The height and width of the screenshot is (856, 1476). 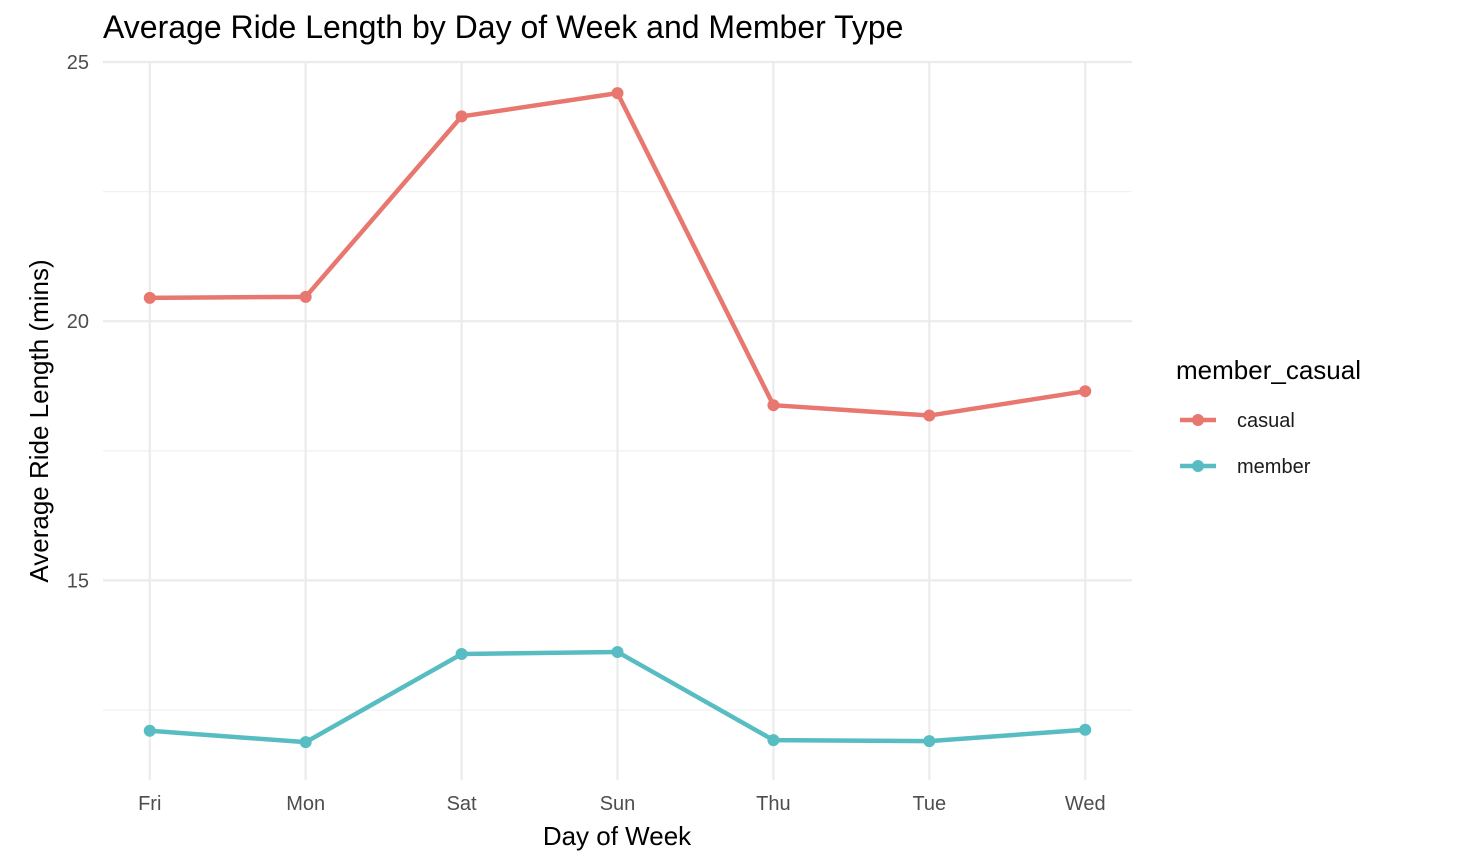 What do you see at coordinates (1085, 804) in the screenshot?
I see `x-tick-label: Wed` at bounding box center [1085, 804].